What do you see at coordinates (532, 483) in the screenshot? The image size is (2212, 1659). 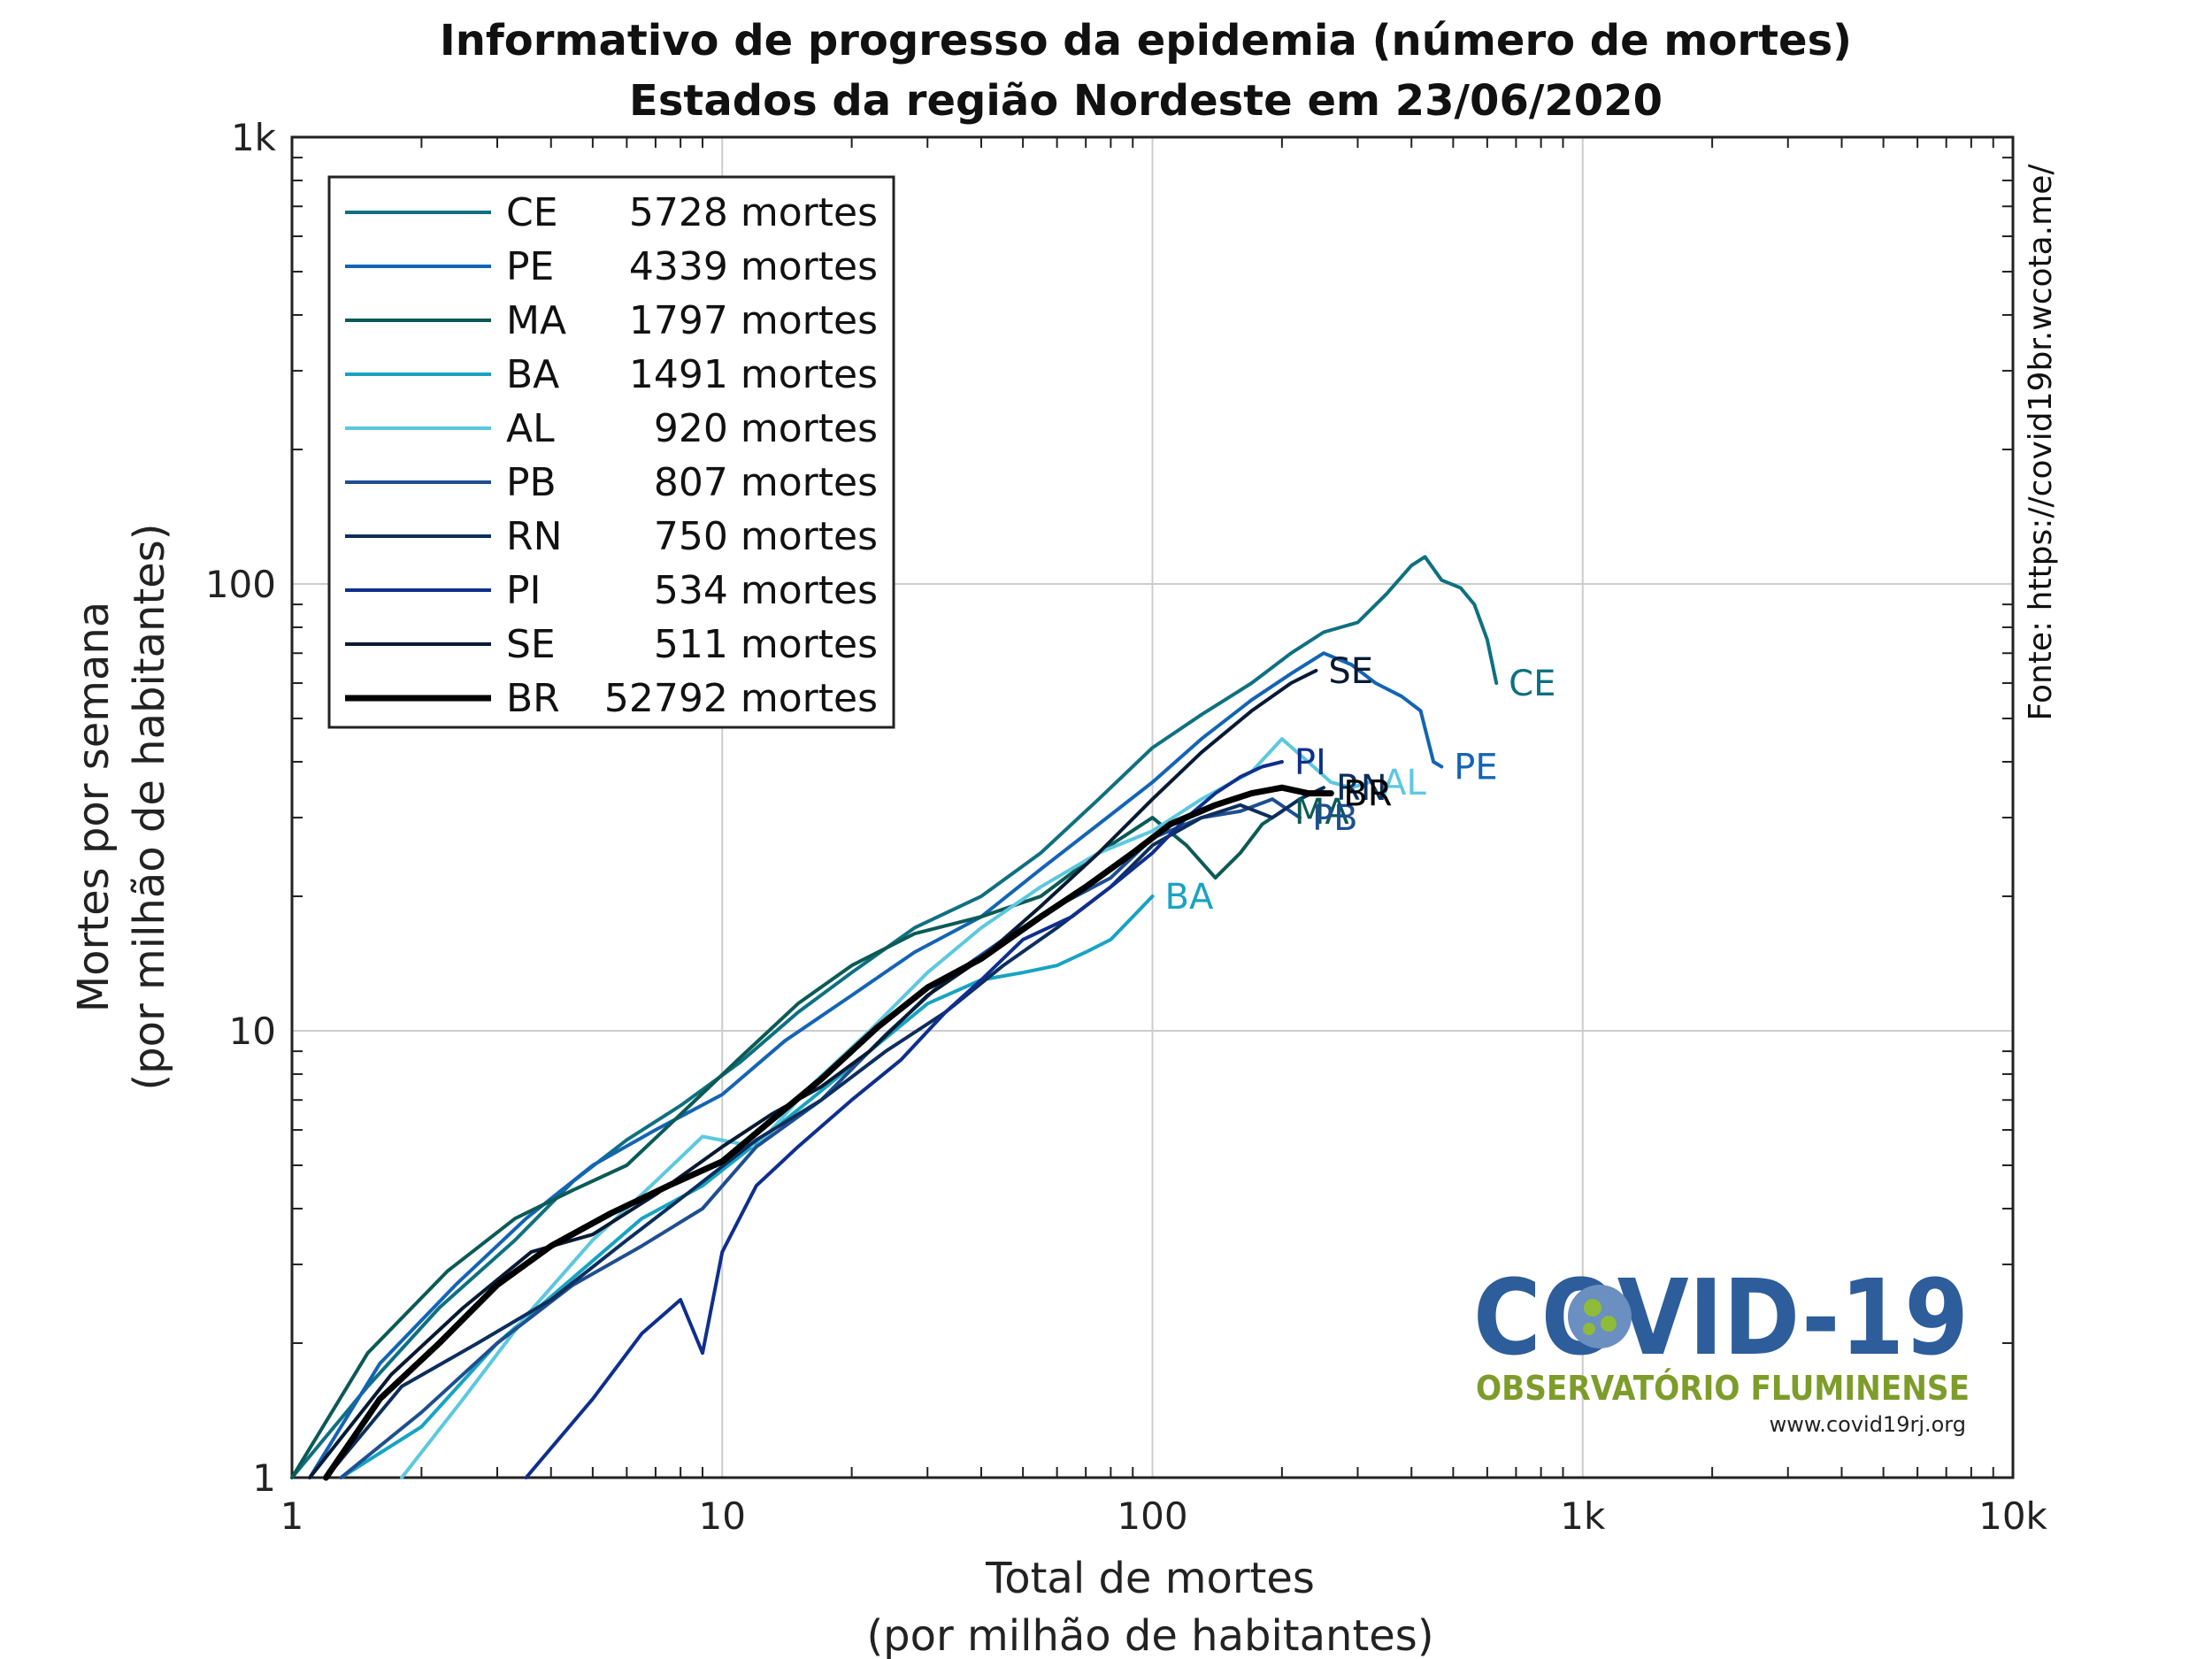 I see `legend-name-pb: PB` at bounding box center [532, 483].